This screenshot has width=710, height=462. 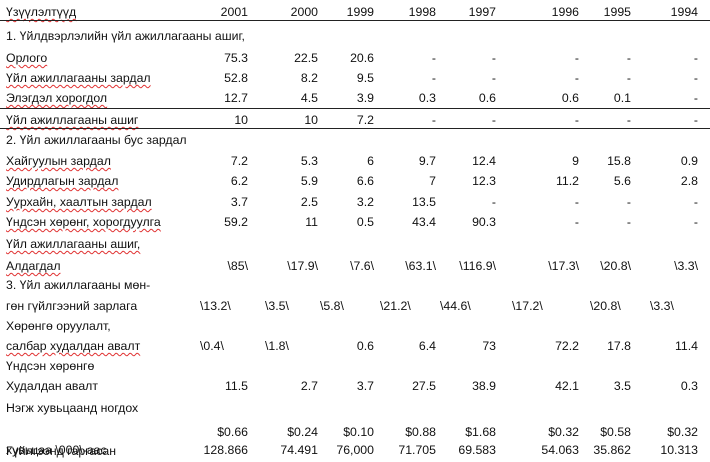 I want to click on year-header-4: 1997, so click(x=482, y=12).